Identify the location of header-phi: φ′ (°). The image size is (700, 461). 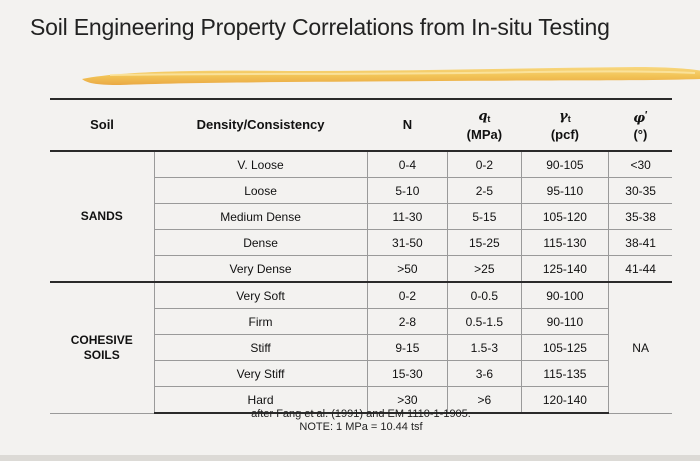
(640, 125).